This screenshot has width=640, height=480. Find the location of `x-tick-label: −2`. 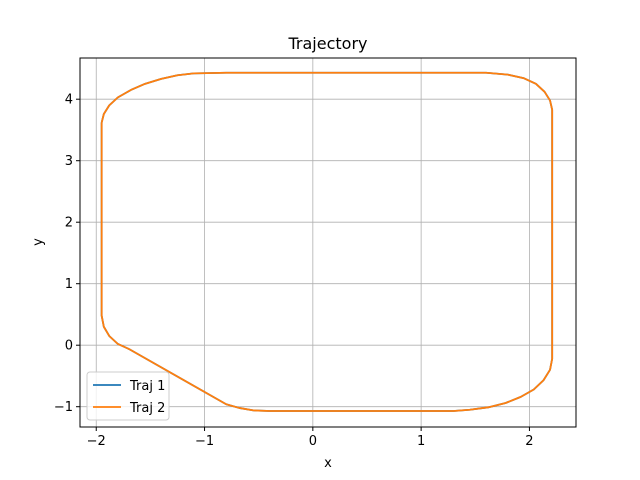

x-tick-label: −2 is located at coordinates (96, 441).